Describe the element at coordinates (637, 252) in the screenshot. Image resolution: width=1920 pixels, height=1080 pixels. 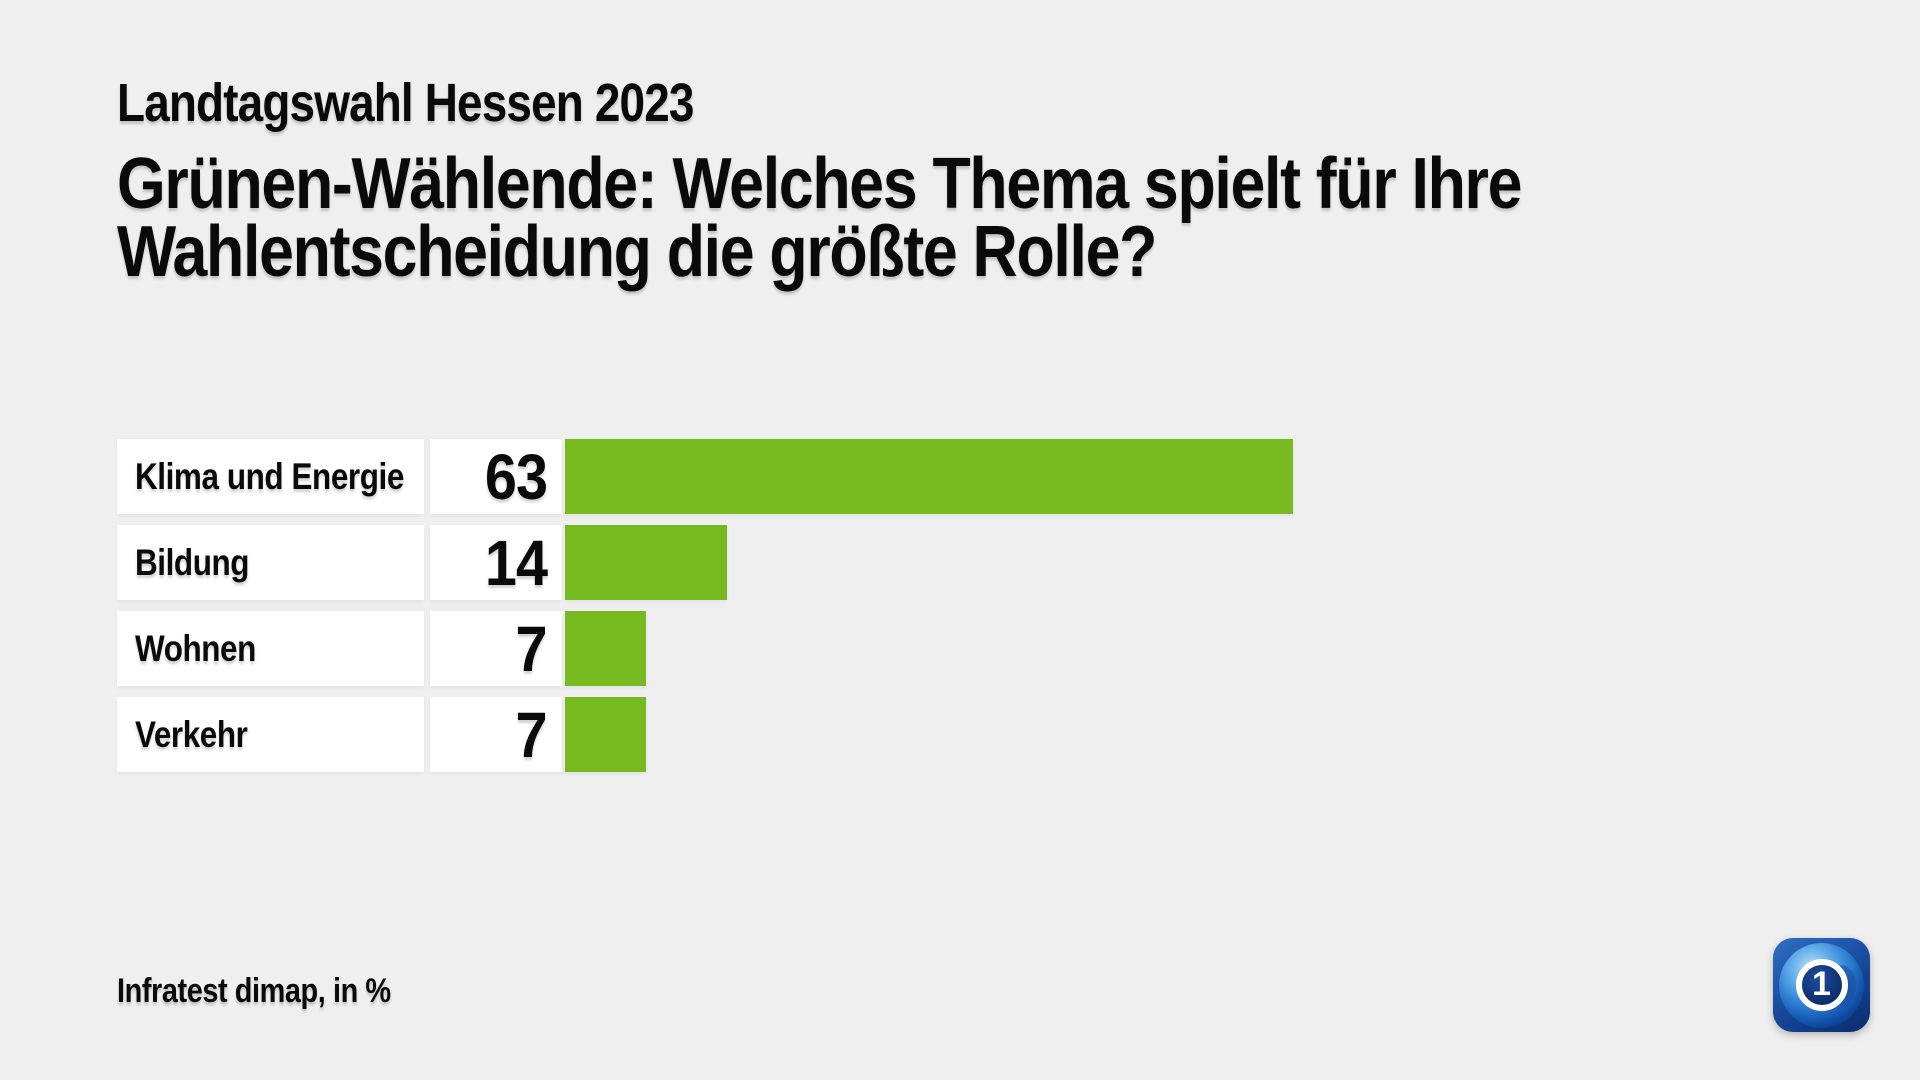
I see `chart-title-line-2: Wahlentscheidung die größte Rolle?` at that location.